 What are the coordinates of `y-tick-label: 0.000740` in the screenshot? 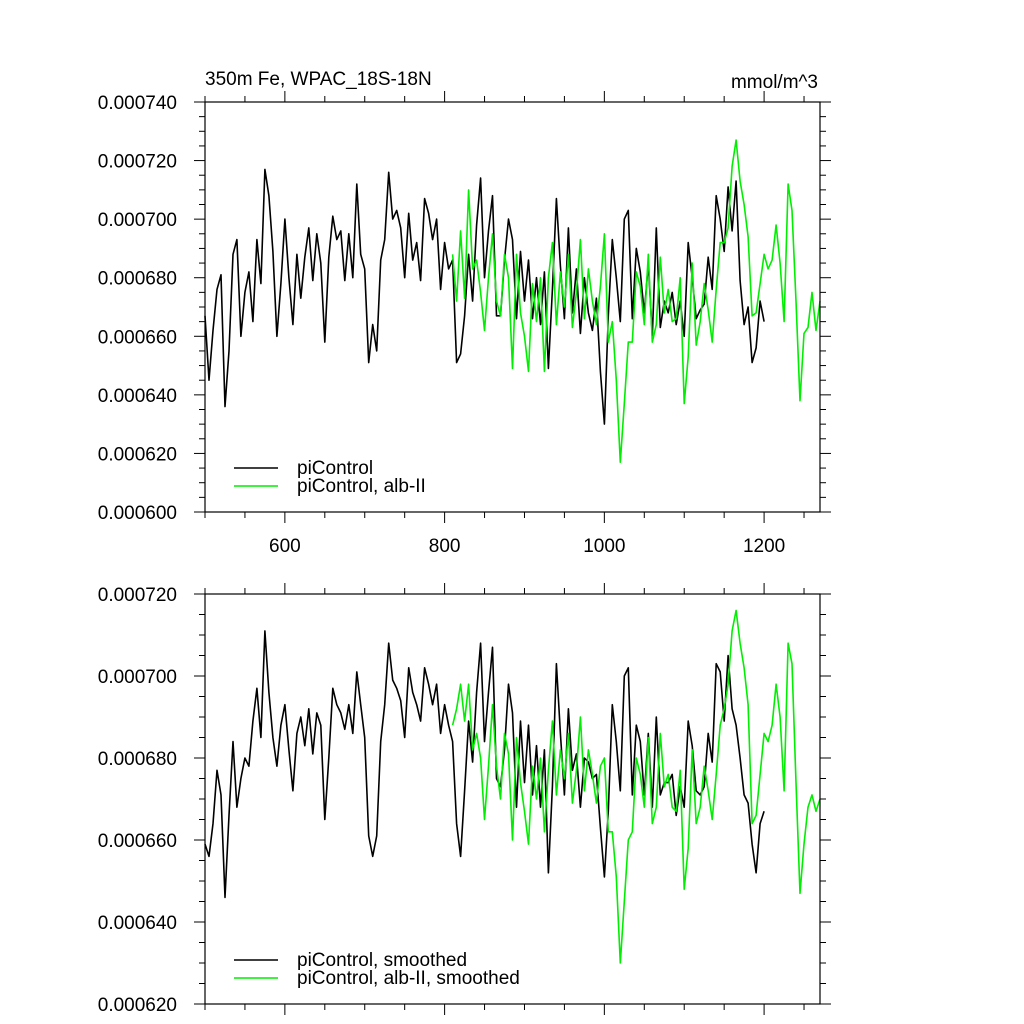 It's located at (137, 103).